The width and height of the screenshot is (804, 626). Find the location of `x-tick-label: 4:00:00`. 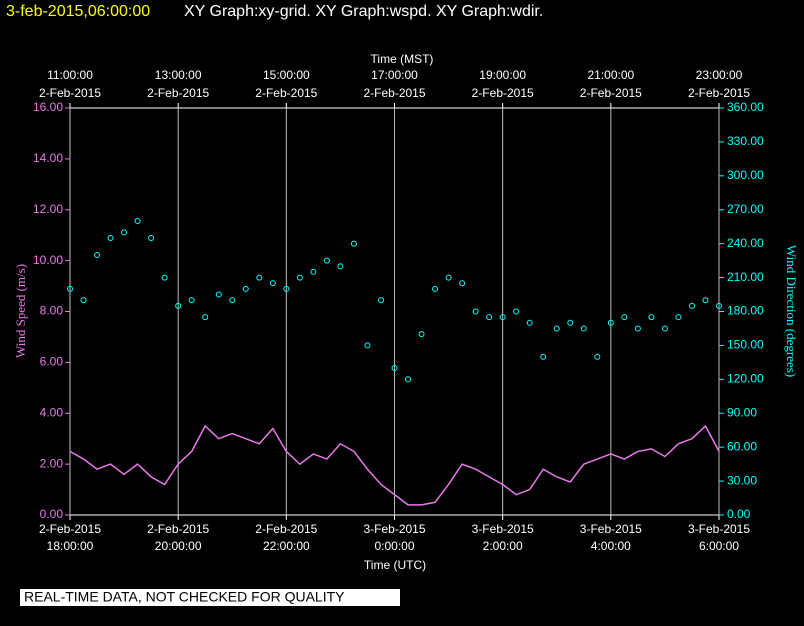

x-tick-label: 4:00:00 is located at coordinates (611, 546).